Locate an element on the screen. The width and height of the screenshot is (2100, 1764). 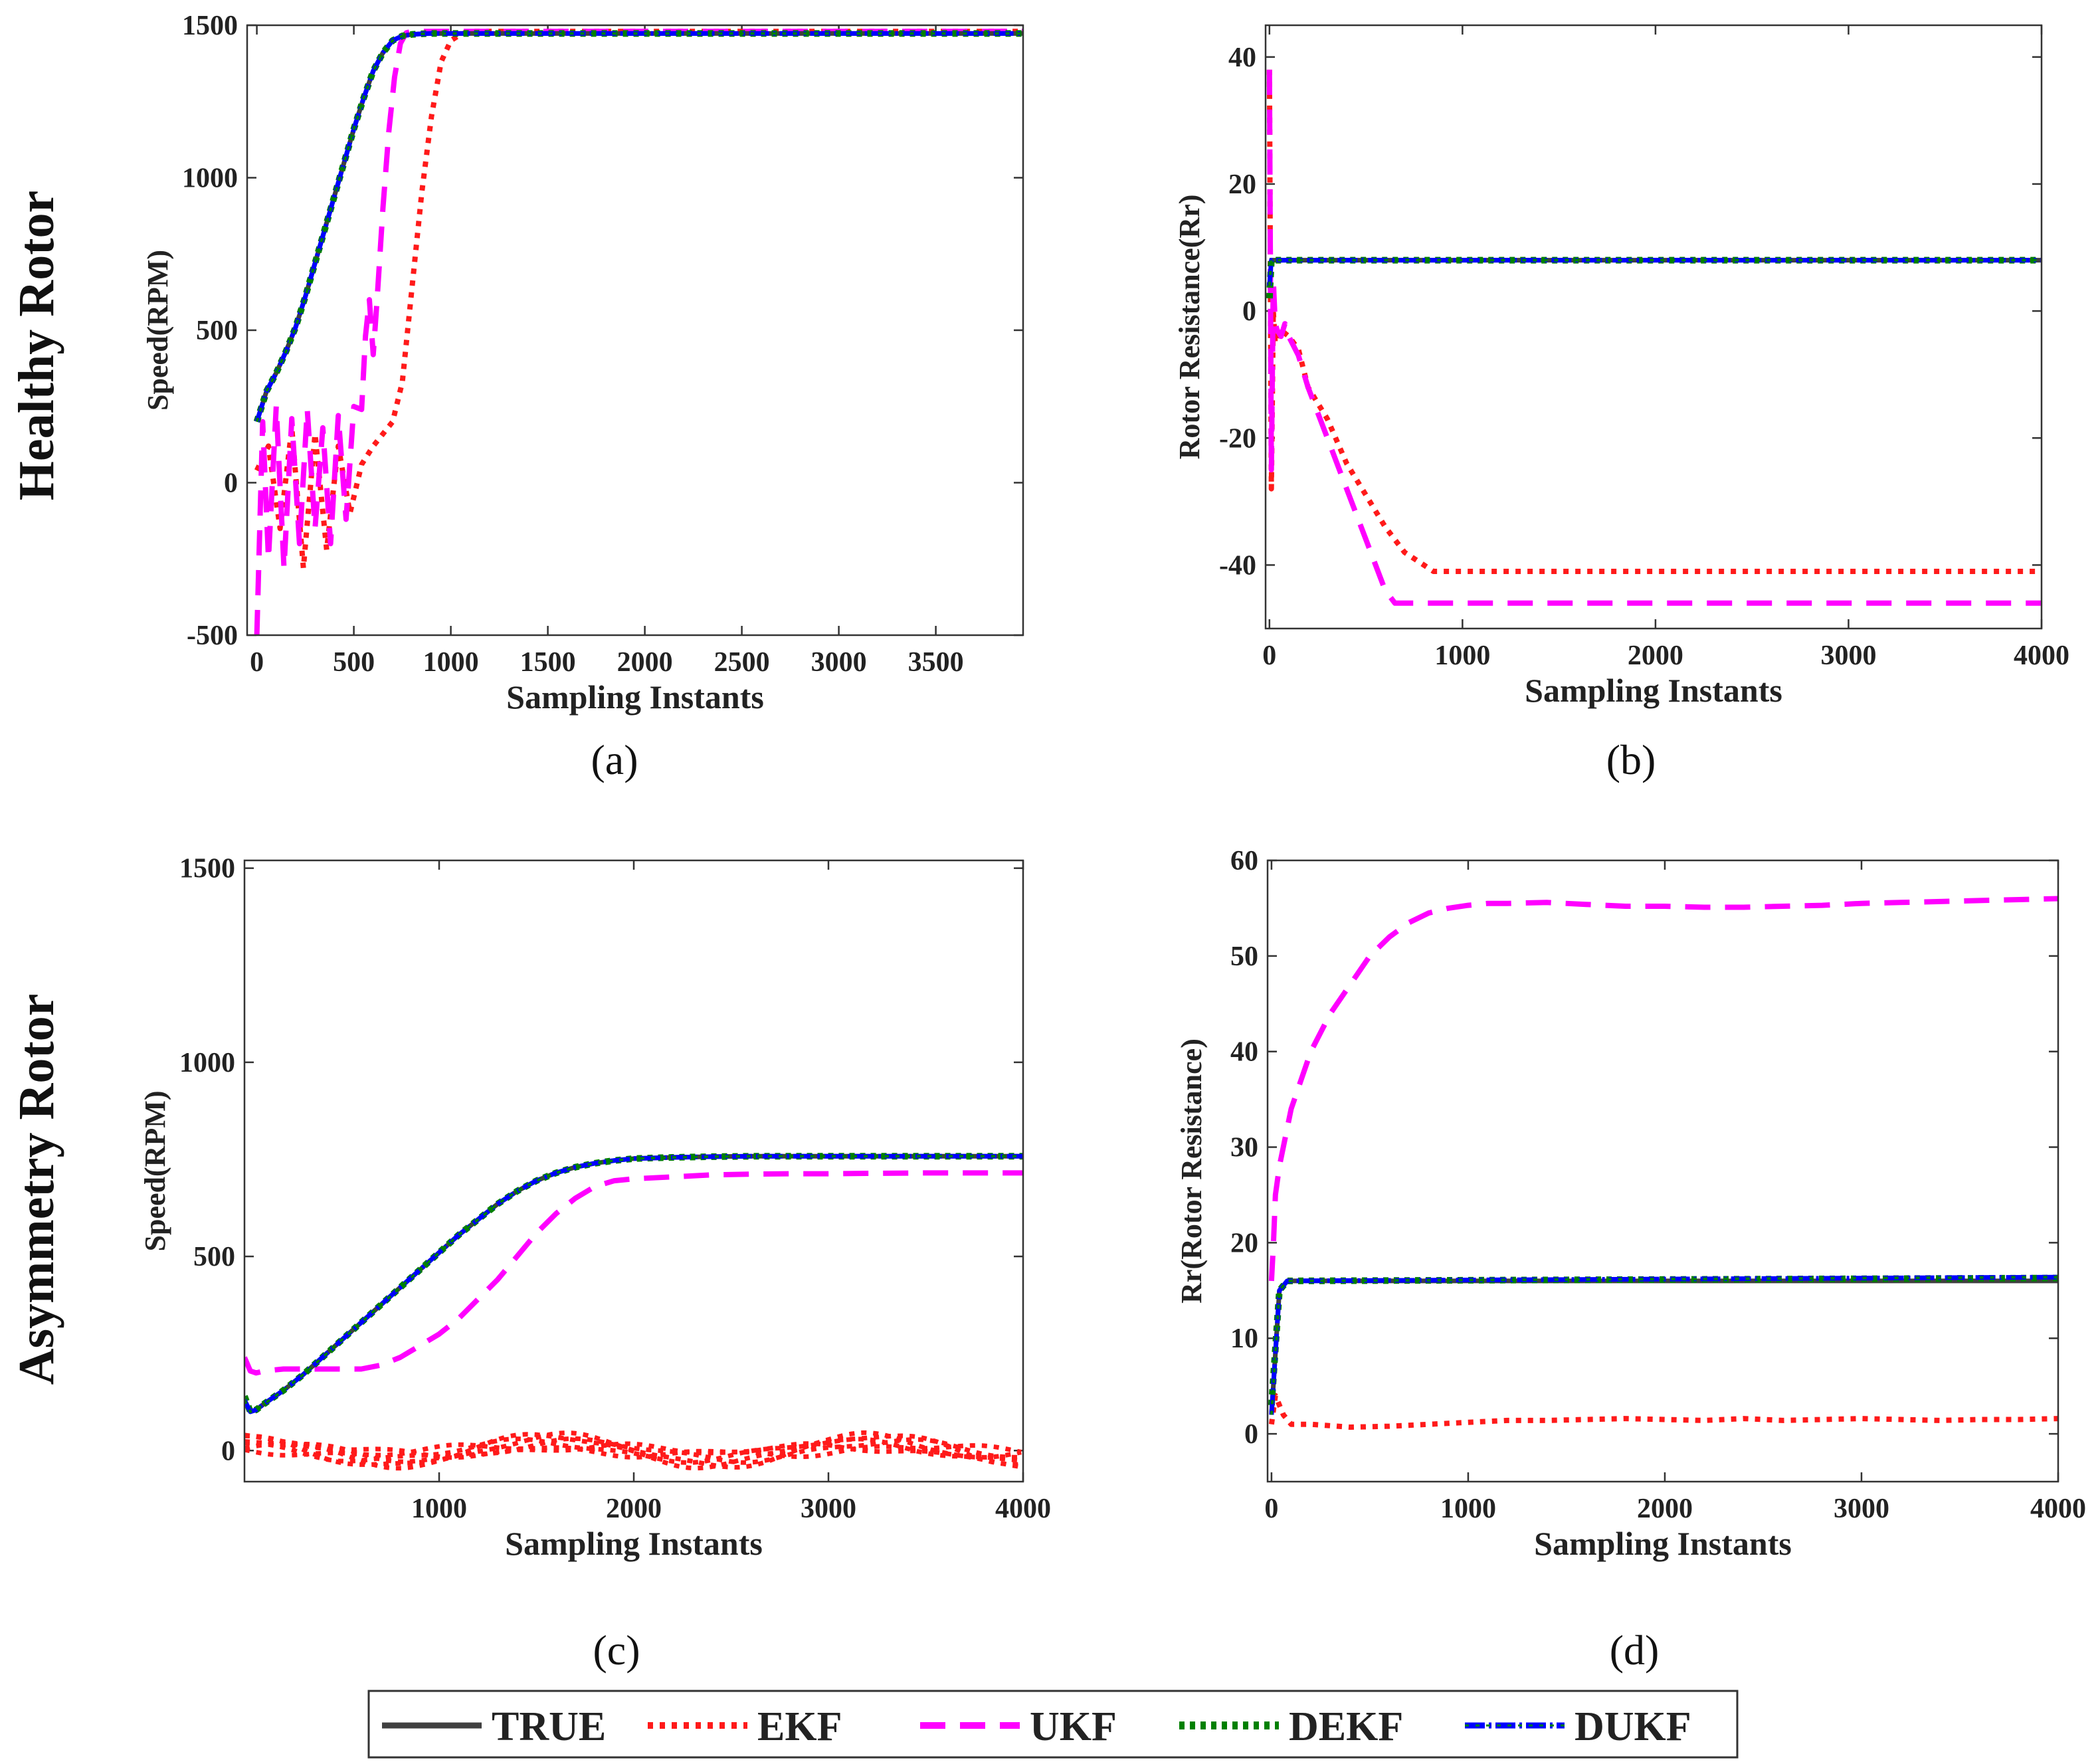
y-tick-label: -40 is located at coordinates (1237, 565).